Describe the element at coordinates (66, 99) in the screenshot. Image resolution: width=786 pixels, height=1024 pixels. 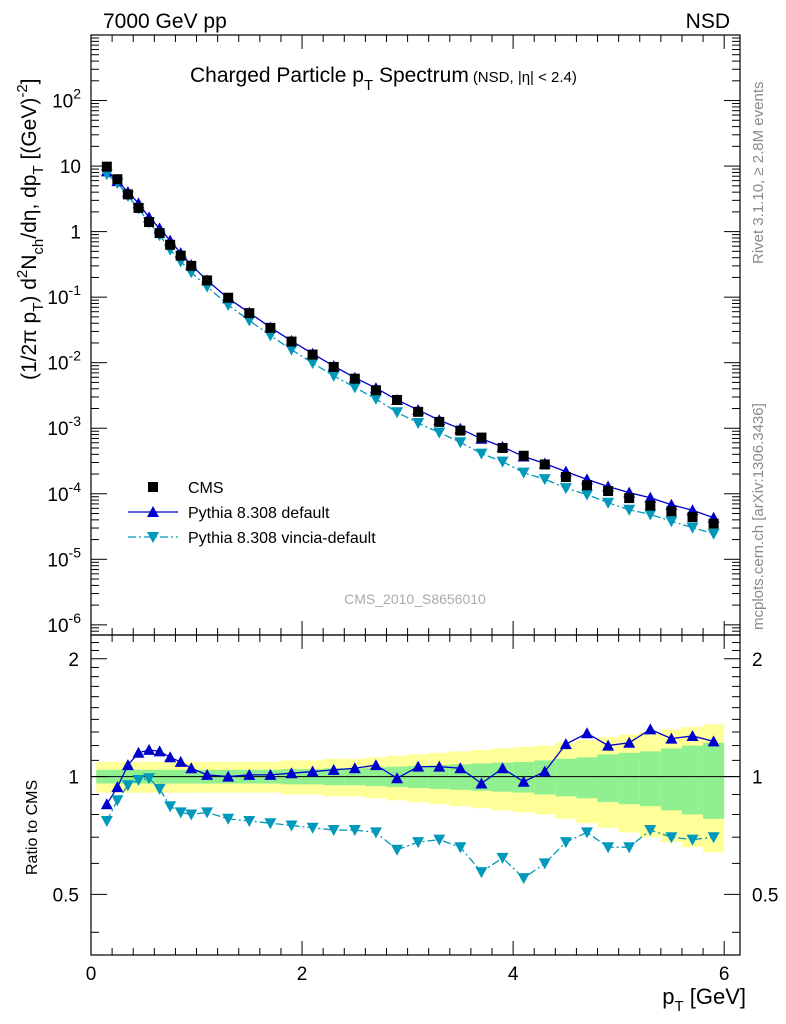
I see `y-tick-label: 10²` at that location.